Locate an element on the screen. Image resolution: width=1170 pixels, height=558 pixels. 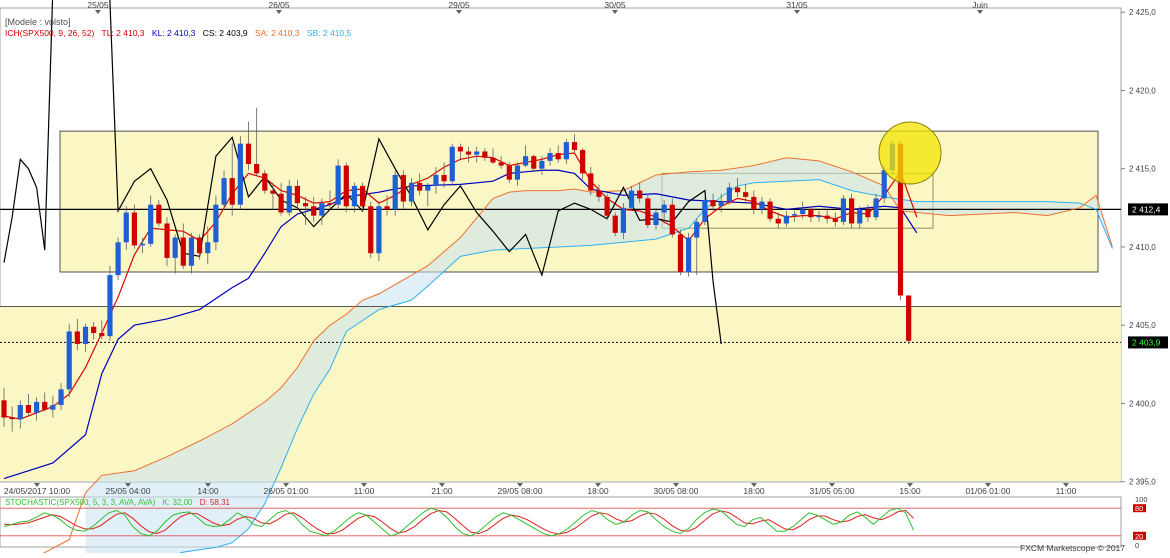
x-tick-label: 24/05/2017 10:00 is located at coordinates (37, 491).